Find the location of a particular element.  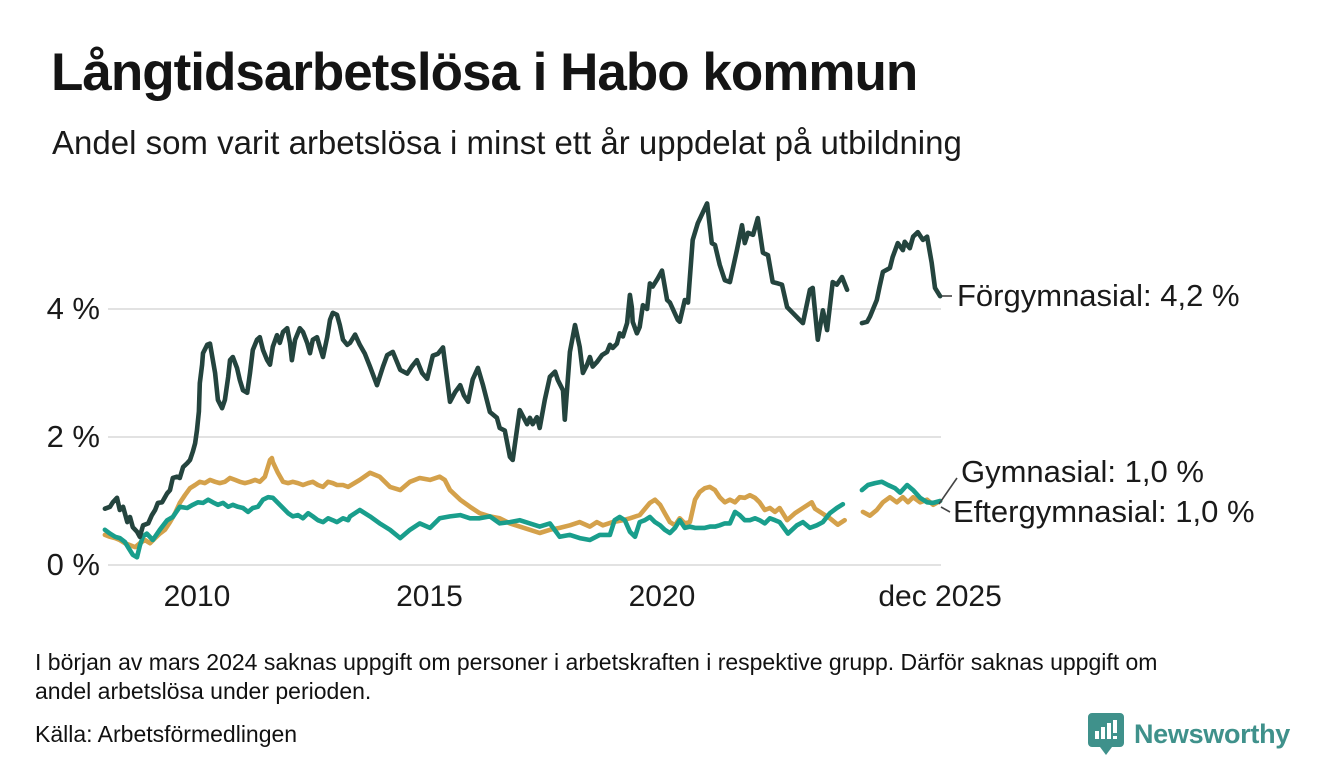

leader-gymnasial is located at coordinates (948, 491).